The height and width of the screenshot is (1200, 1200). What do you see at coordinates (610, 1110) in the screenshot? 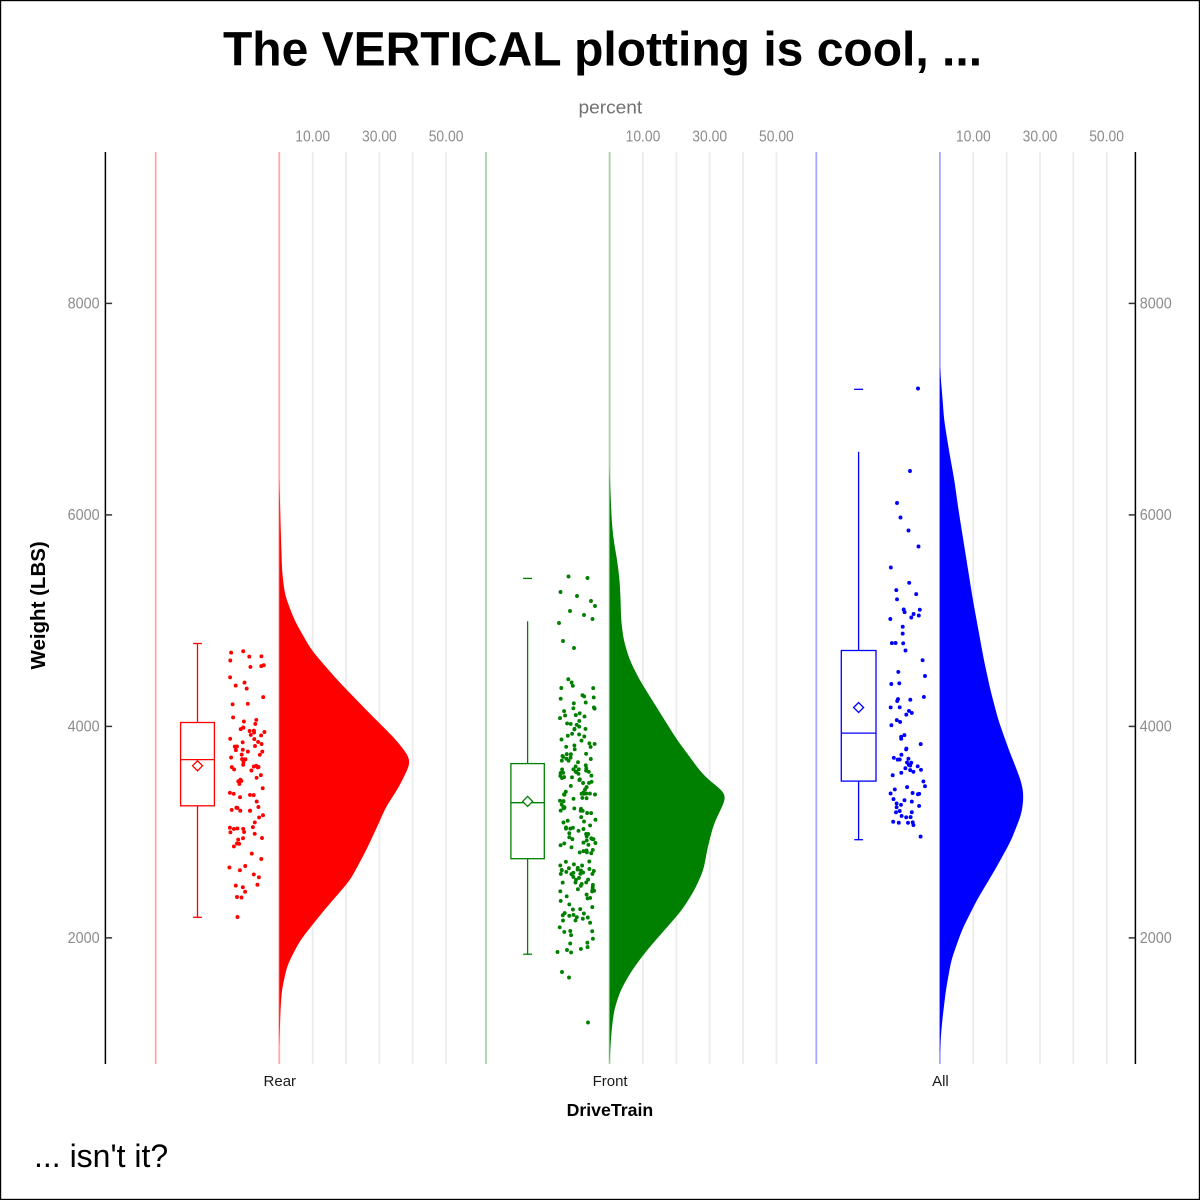
I see `svg-text: DriveTrain` at bounding box center [610, 1110].